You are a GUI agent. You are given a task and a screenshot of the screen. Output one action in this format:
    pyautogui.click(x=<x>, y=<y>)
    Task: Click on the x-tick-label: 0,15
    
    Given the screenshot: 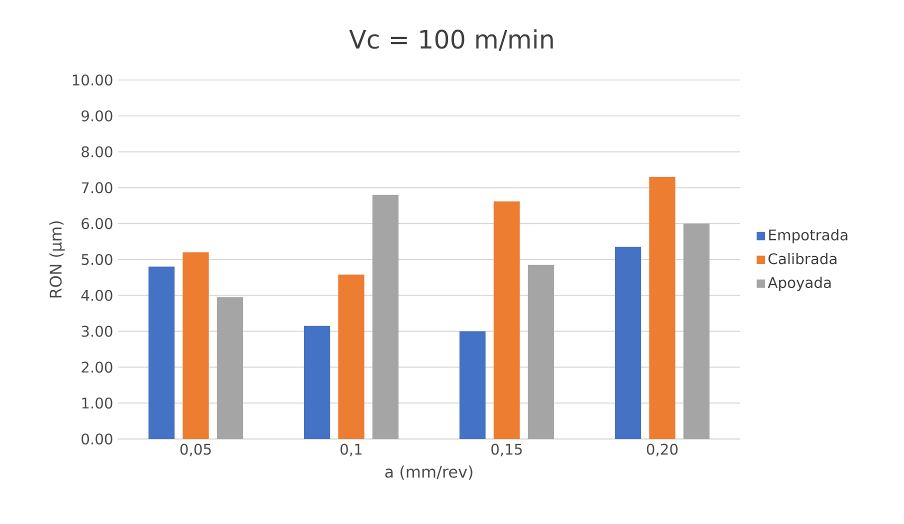 What is the action you would take?
    pyautogui.click(x=506, y=450)
    